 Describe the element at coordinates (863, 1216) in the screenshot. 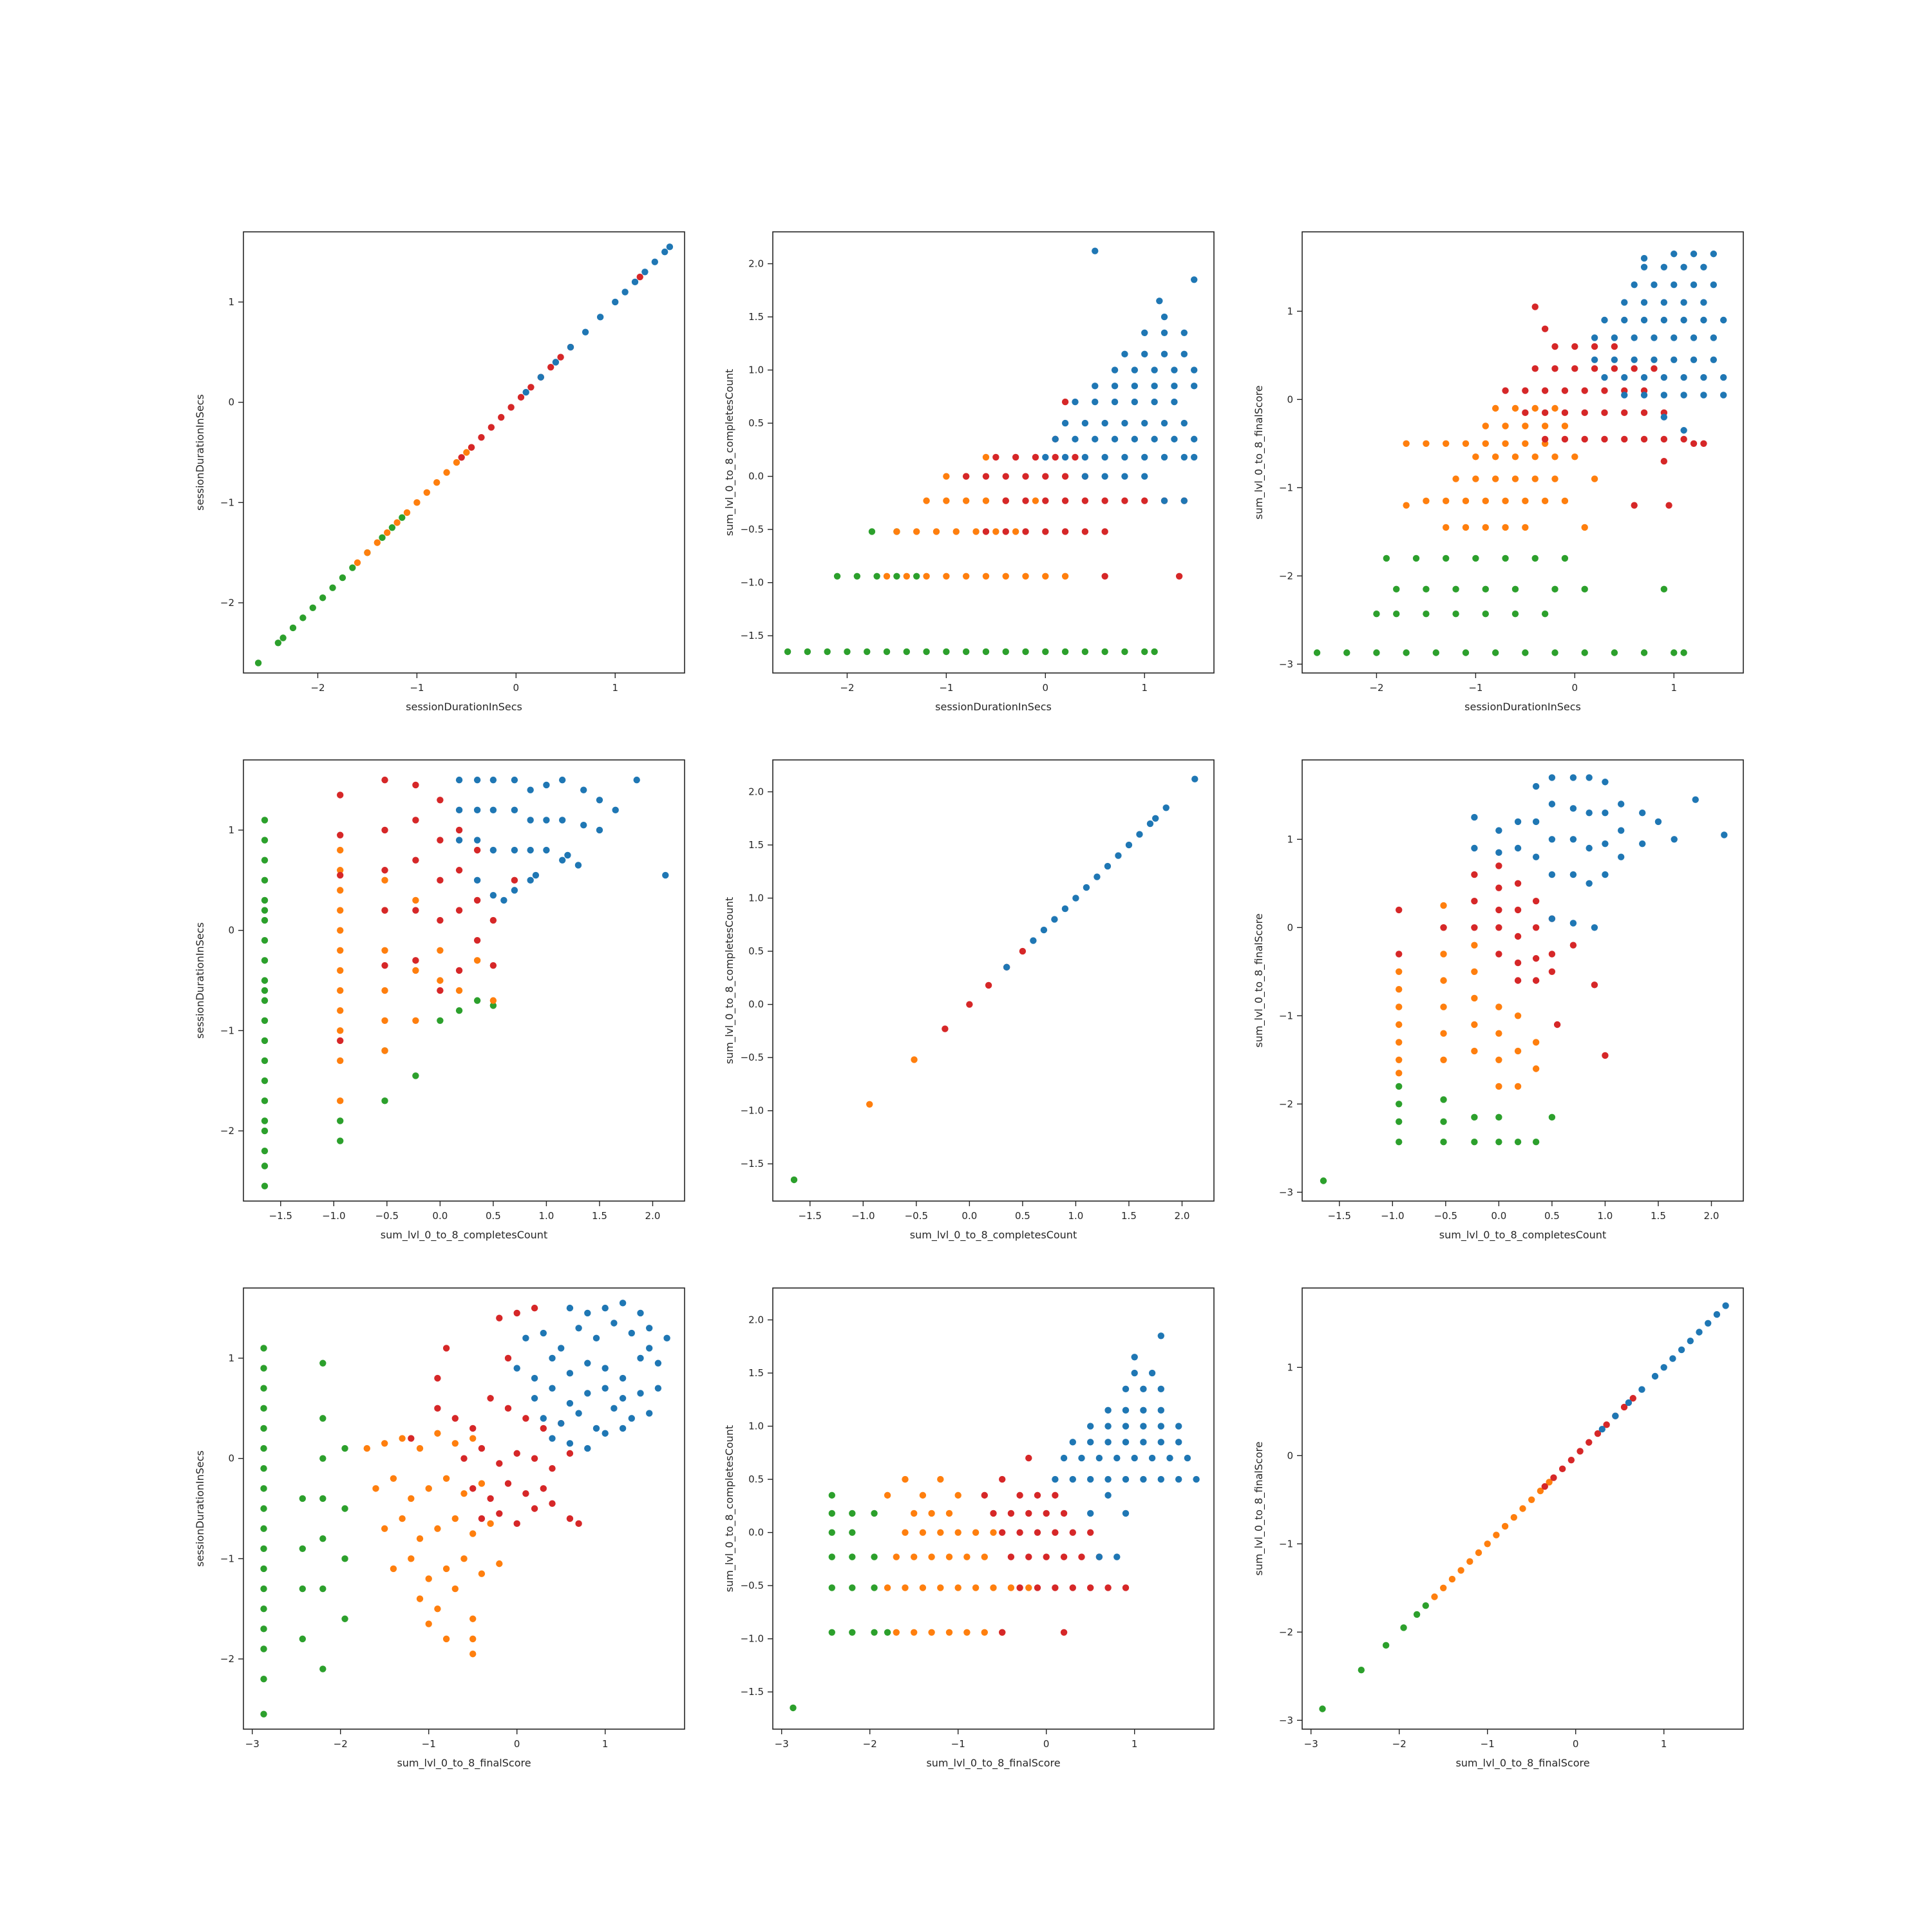

I see `x-tick-label: −1.0` at that location.